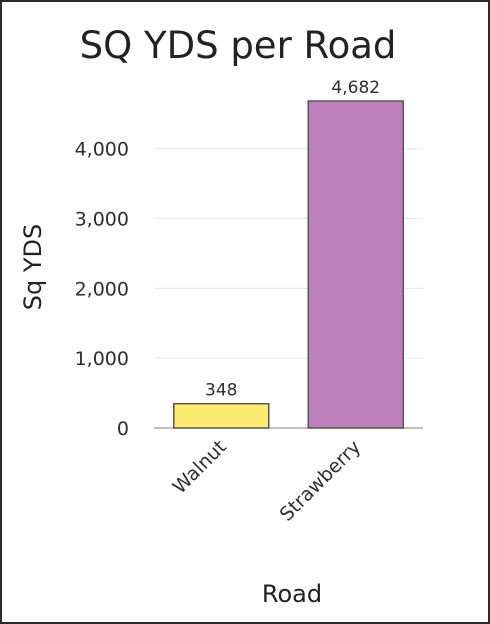 The width and height of the screenshot is (490, 624). Describe the element at coordinates (355, 264) in the screenshot. I see `bar-strawberry` at that location.